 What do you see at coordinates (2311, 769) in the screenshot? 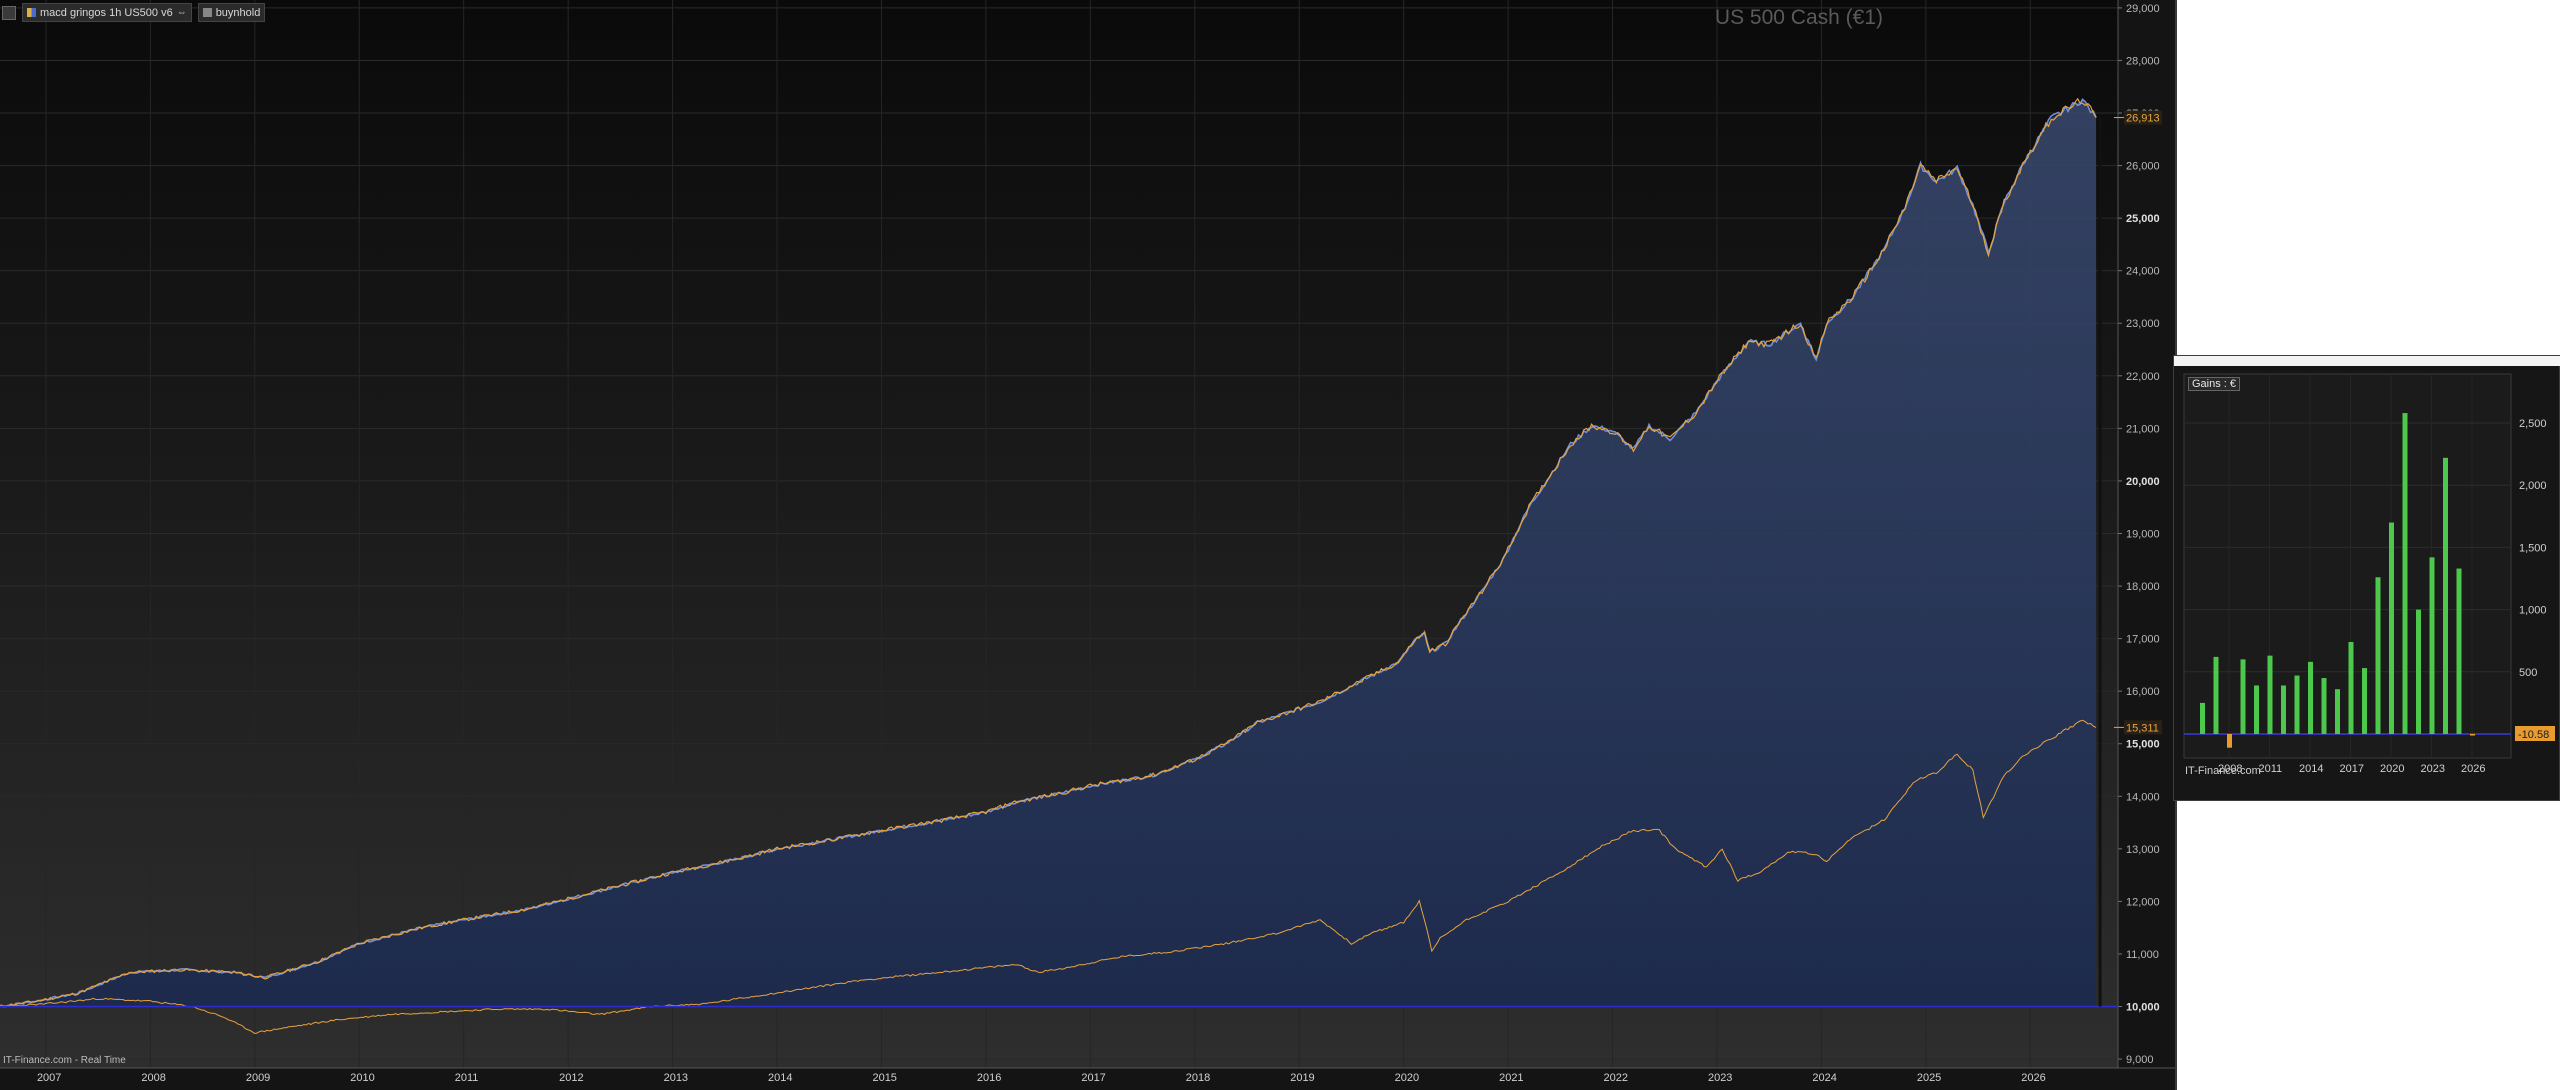
I see `gains-x-tick-label: 2014` at bounding box center [2311, 769].